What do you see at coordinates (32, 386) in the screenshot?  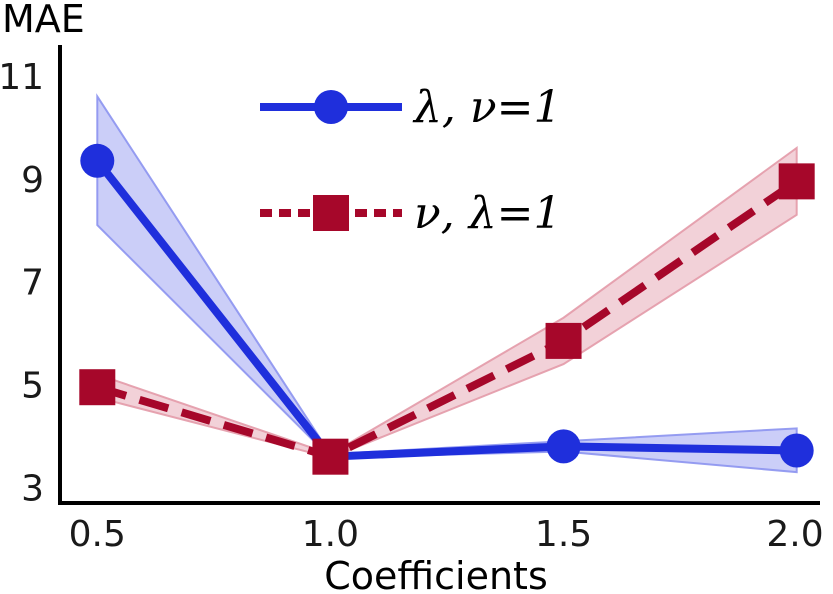 I see `y-tick-label: 5` at bounding box center [32, 386].